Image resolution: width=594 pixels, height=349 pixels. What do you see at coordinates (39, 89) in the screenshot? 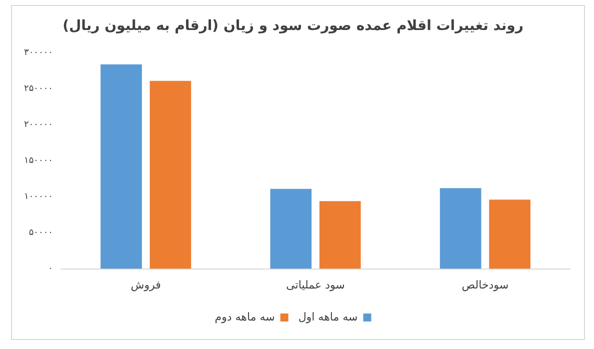
I see `y-tick-label: ۲۵۰۰۰۰` at bounding box center [39, 89].